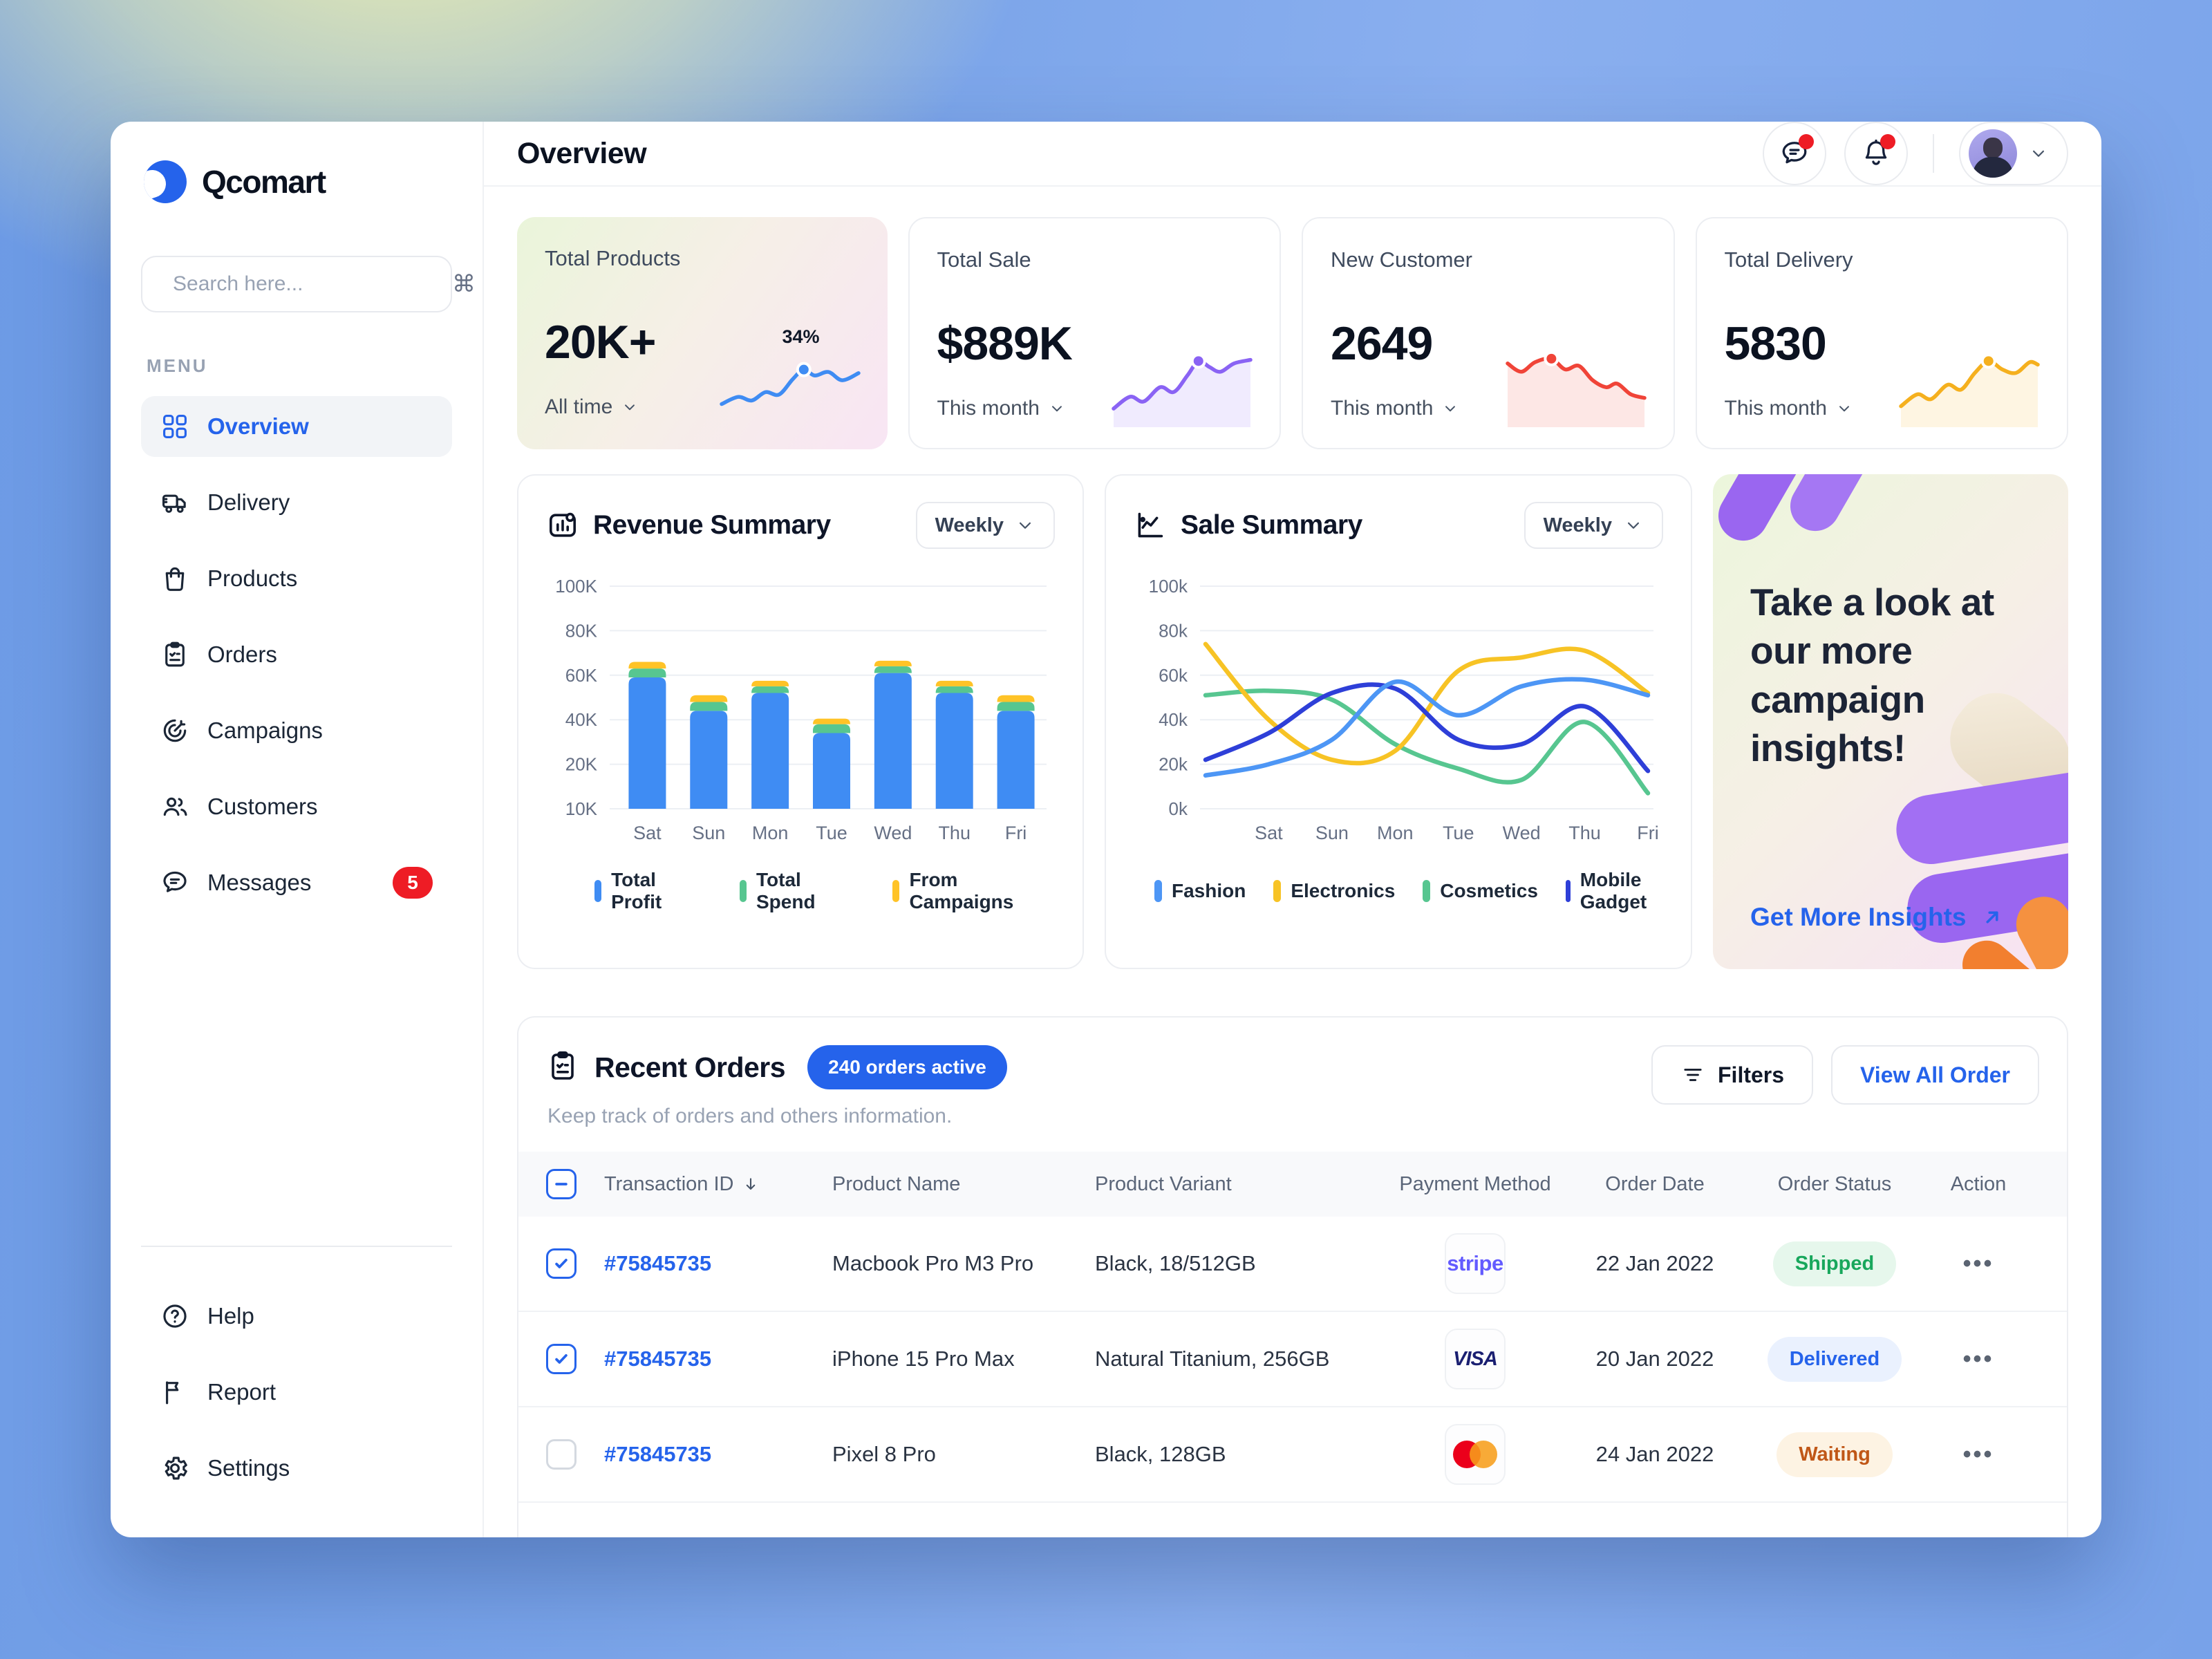  What do you see at coordinates (1271, 525) in the screenshot?
I see `chart-title: Sale Summary` at bounding box center [1271, 525].